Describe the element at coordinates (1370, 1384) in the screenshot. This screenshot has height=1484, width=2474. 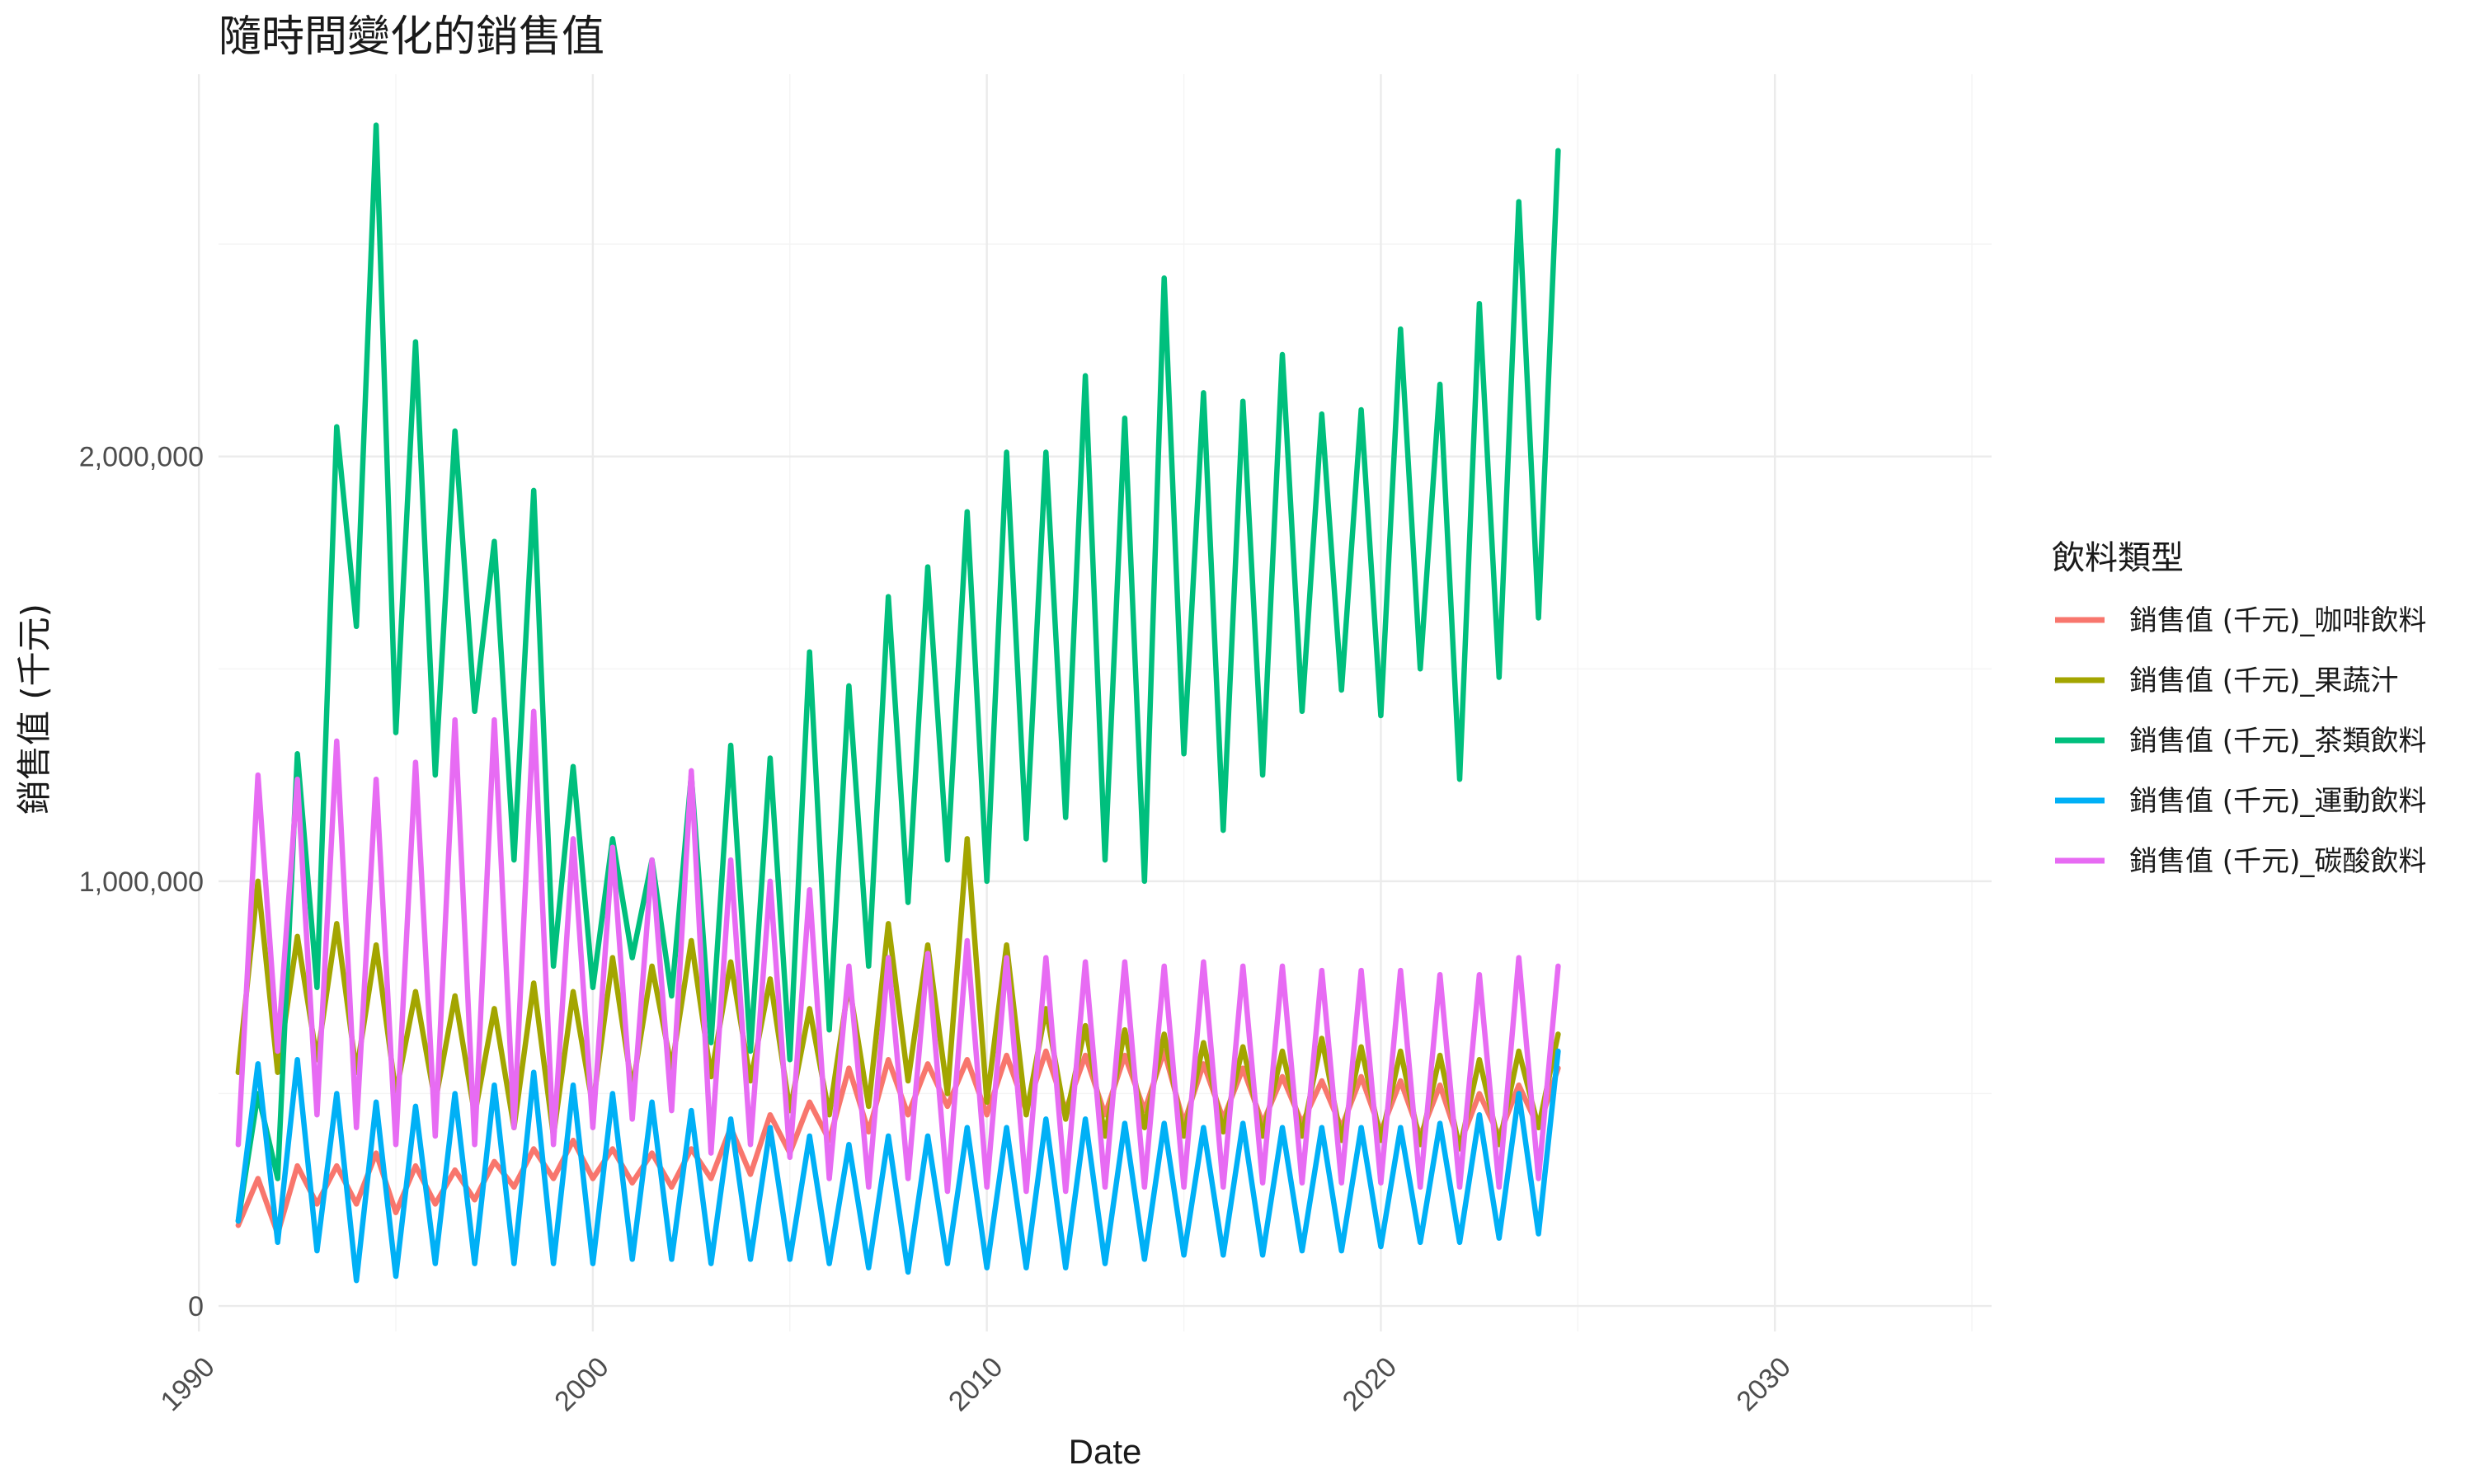
I see `x-tick-label: 2020` at that location.